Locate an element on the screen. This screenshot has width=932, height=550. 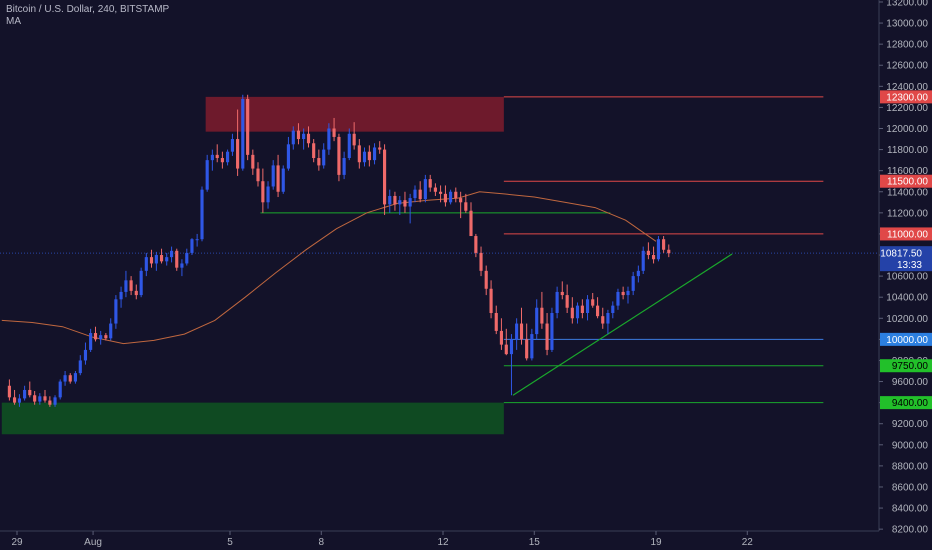
y-tick-label: 10200.00 is located at coordinates (907, 319).